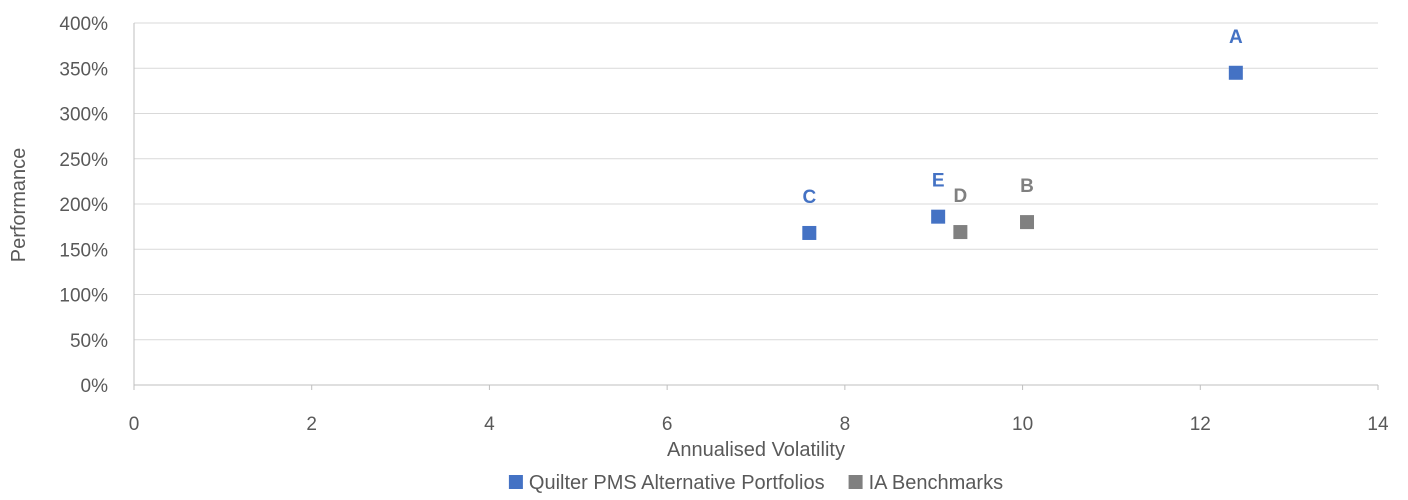 The height and width of the screenshot is (500, 1408). Describe the element at coordinates (89, 341) in the screenshot. I see `y-tick-label: 50%` at that location.